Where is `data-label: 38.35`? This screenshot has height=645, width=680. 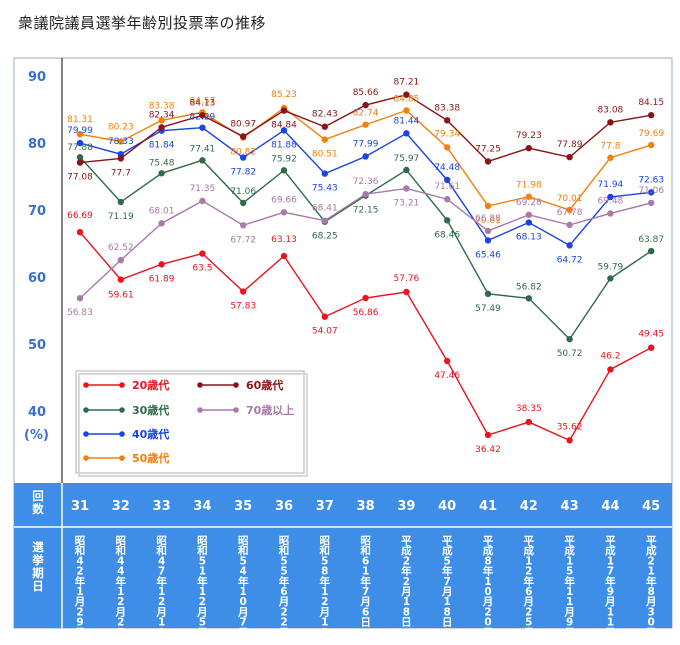
data-label: 38.35 is located at coordinates (529, 409).